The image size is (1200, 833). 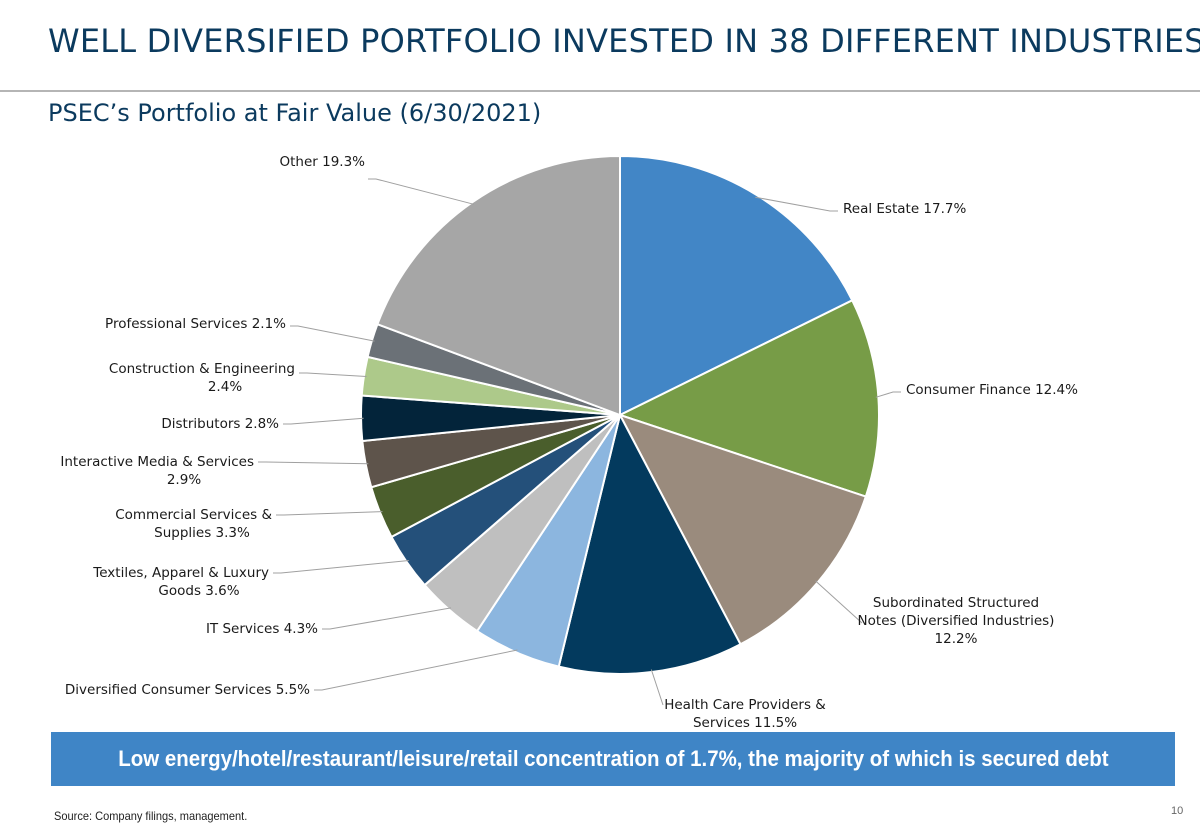 I want to click on slice-label-other: Other 19.3%, so click(x=322, y=162).